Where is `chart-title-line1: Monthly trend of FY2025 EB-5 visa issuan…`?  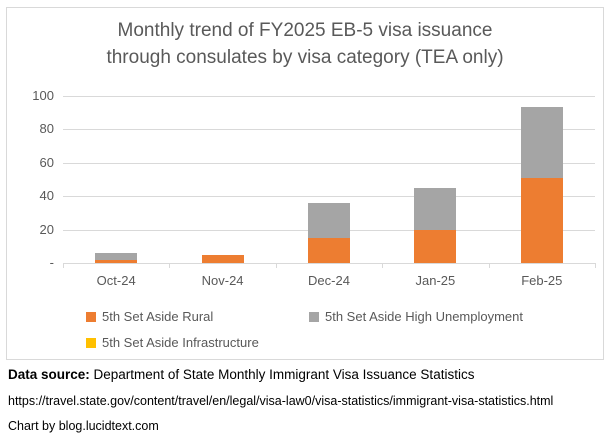 chart-title-line1: Monthly trend of FY2025 EB-5 visa issuan… is located at coordinates (305, 30).